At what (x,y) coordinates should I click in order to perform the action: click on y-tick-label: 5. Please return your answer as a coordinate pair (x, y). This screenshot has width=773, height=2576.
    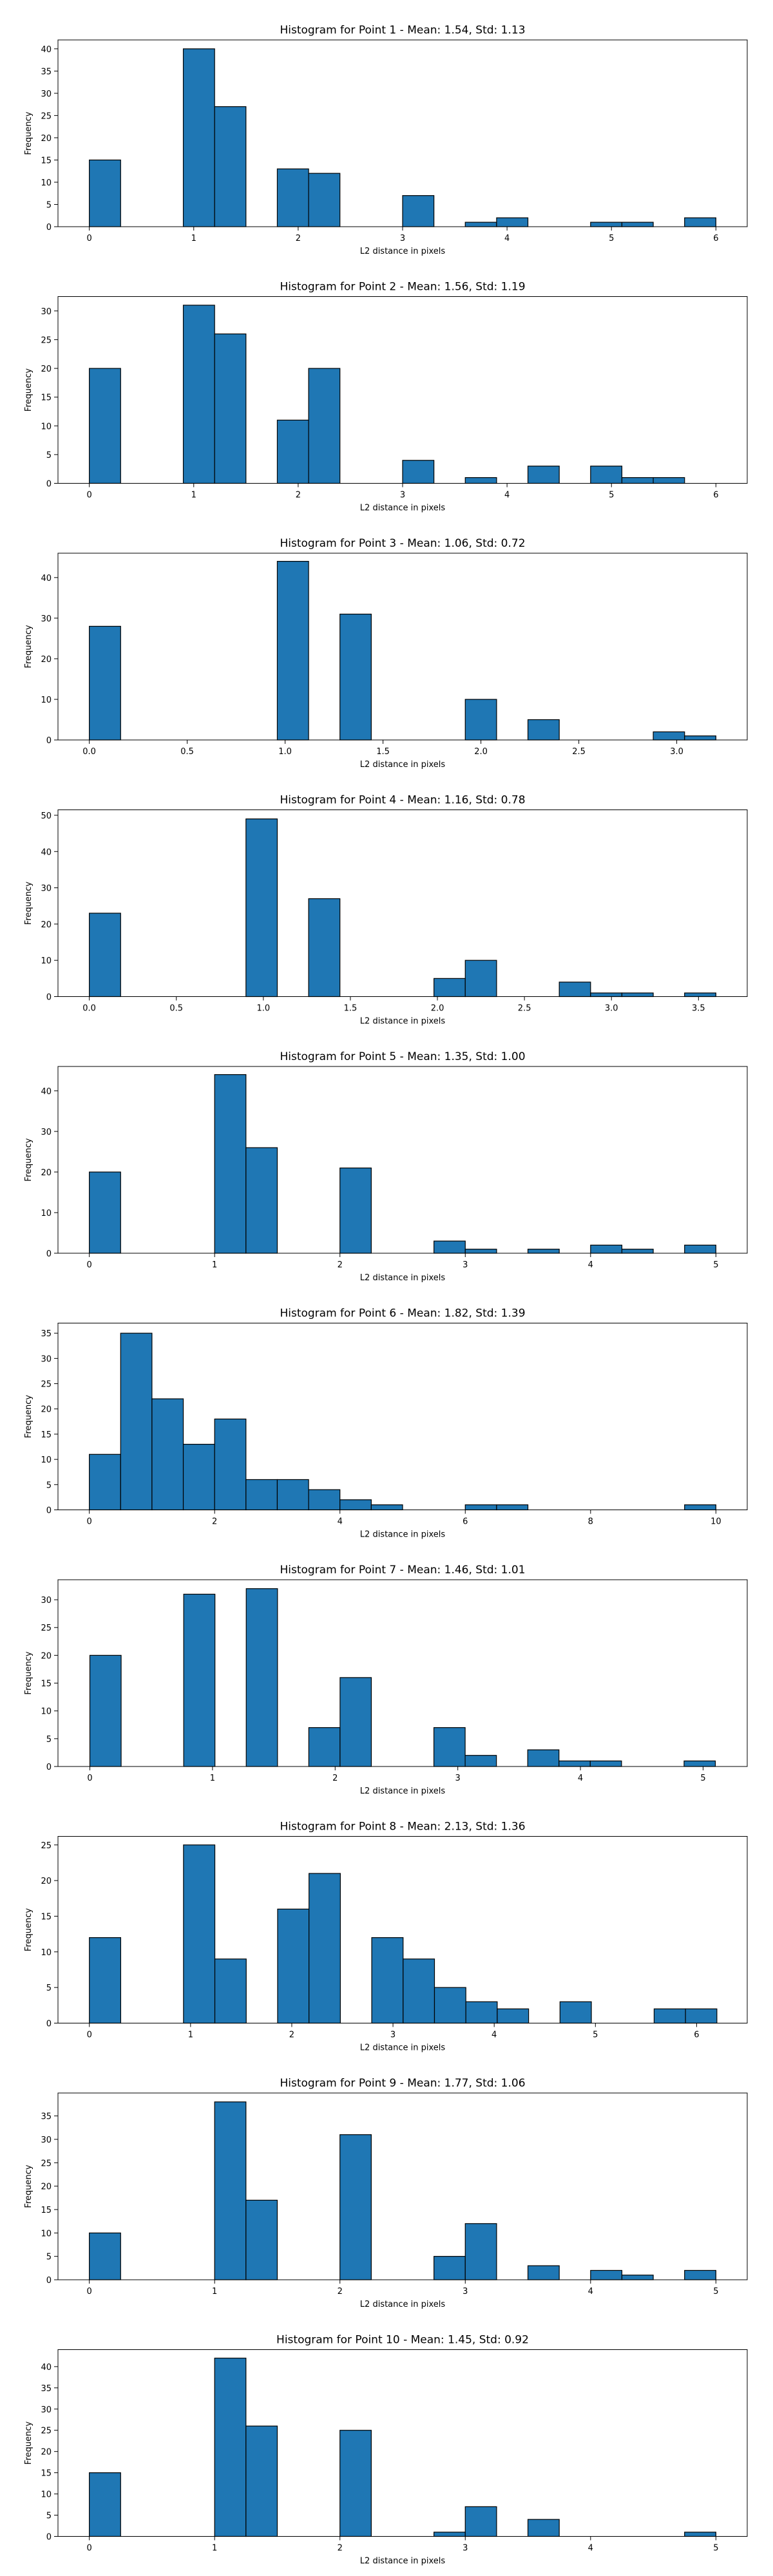
    Looking at the image, I should click on (49, 455).